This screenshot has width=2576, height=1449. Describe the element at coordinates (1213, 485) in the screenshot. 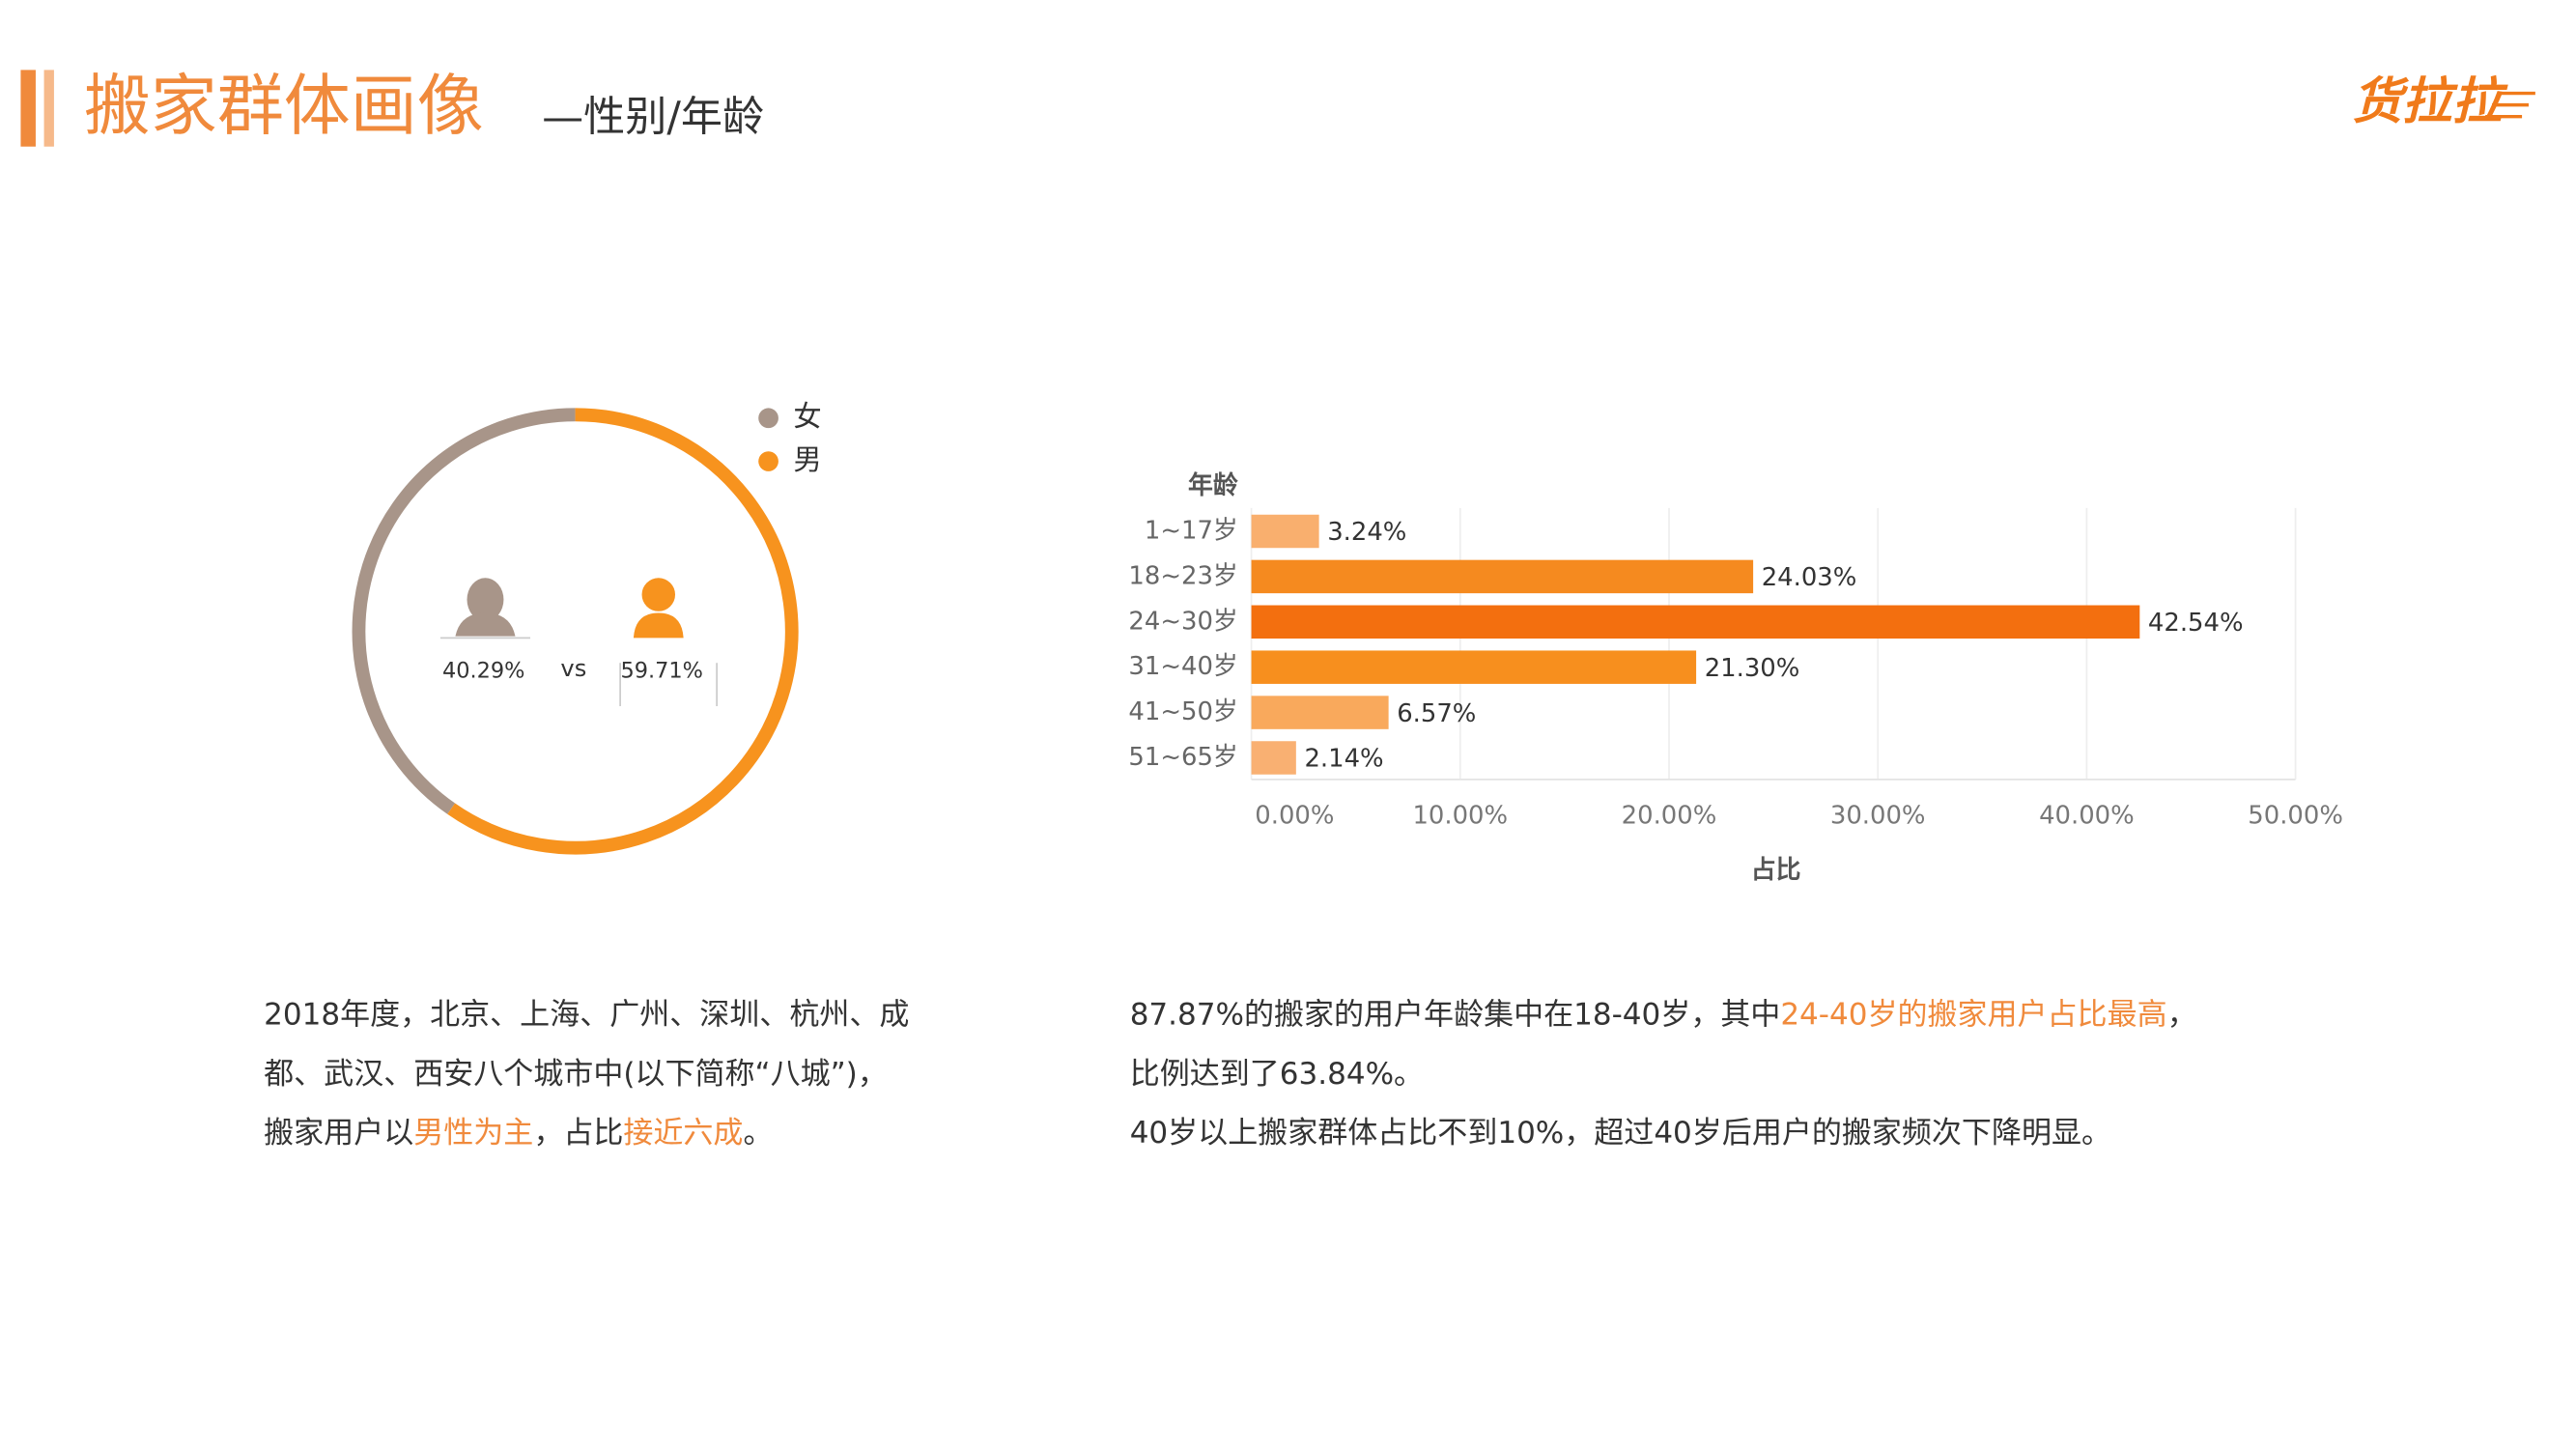

I see `y-axis-title: 年龄` at that location.